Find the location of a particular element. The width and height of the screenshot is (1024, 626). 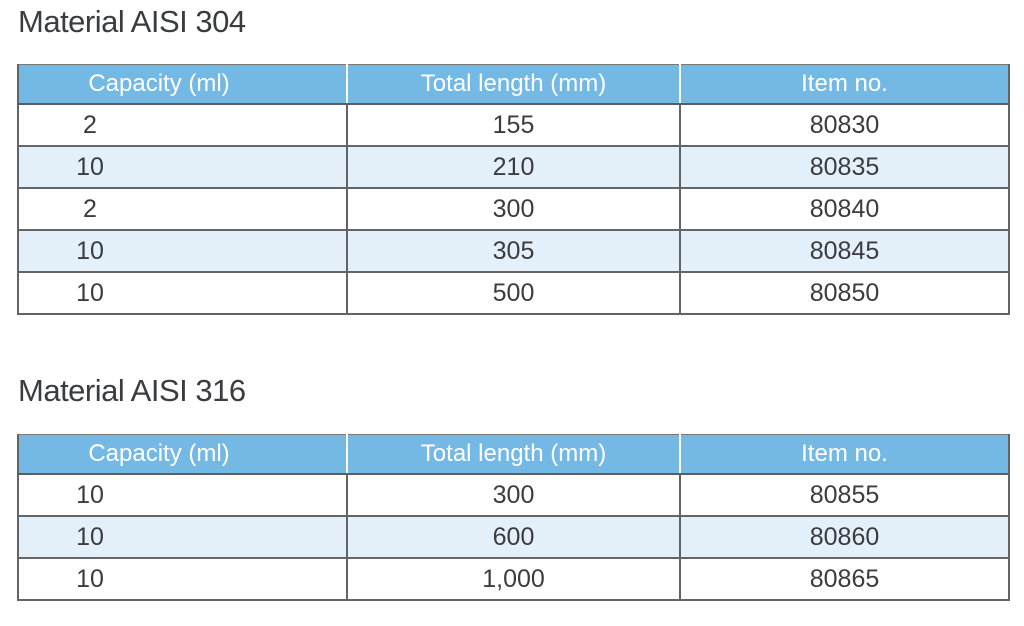

item-no-cell: 80865 is located at coordinates (844, 579).